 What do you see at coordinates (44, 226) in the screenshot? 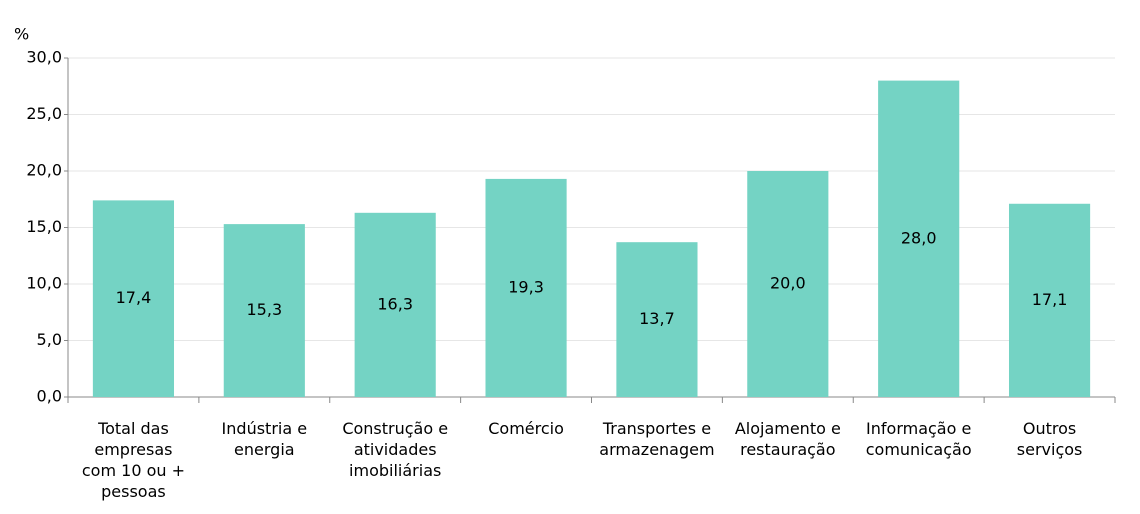
I see `y-tick-label: 15,0` at bounding box center [44, 226].